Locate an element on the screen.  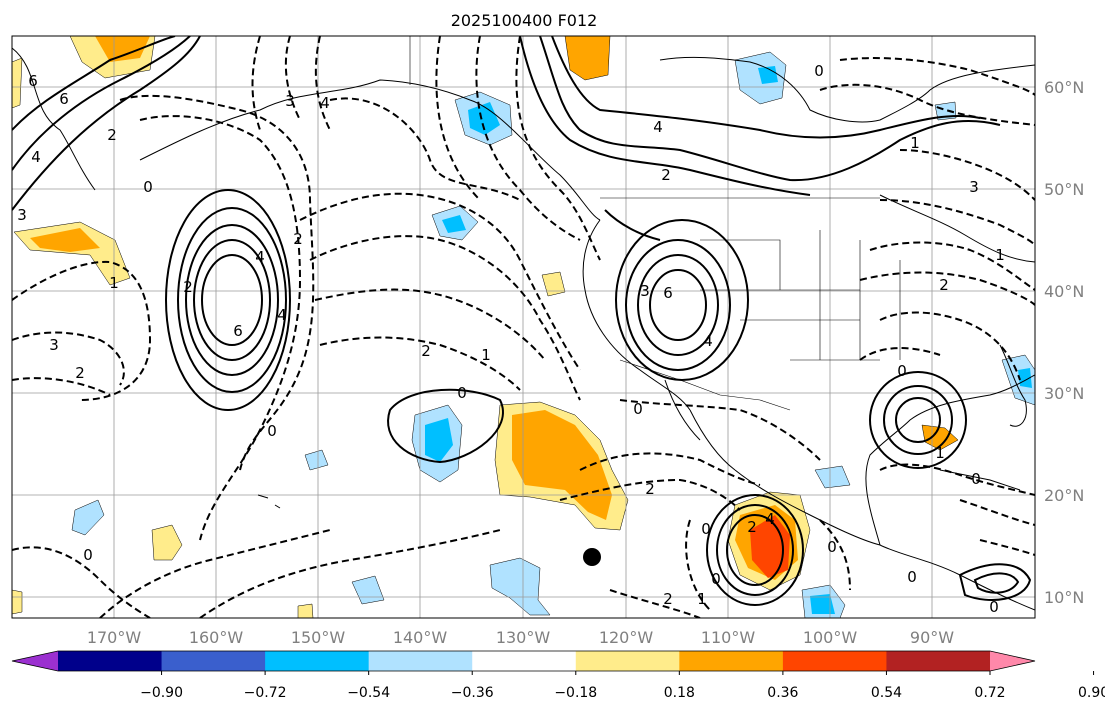
positive-core-west is located at coordinates (65, 240).